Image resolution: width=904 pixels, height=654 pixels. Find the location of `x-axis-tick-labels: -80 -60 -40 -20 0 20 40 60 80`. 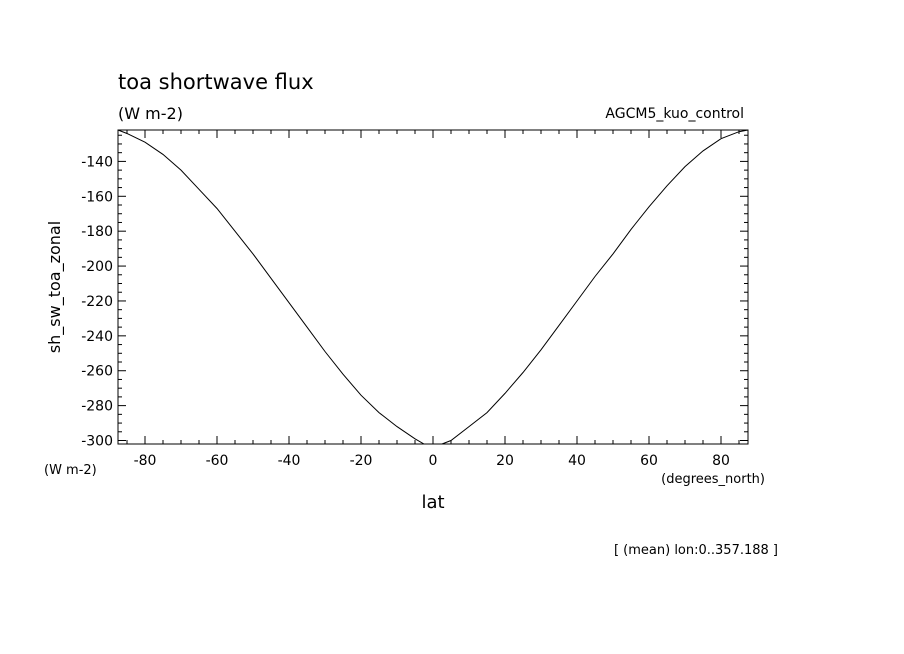

x-axis-tick-labels: -80 -60 -40 -20 0 20 40 60 80 is located at coordinates (432, 461).